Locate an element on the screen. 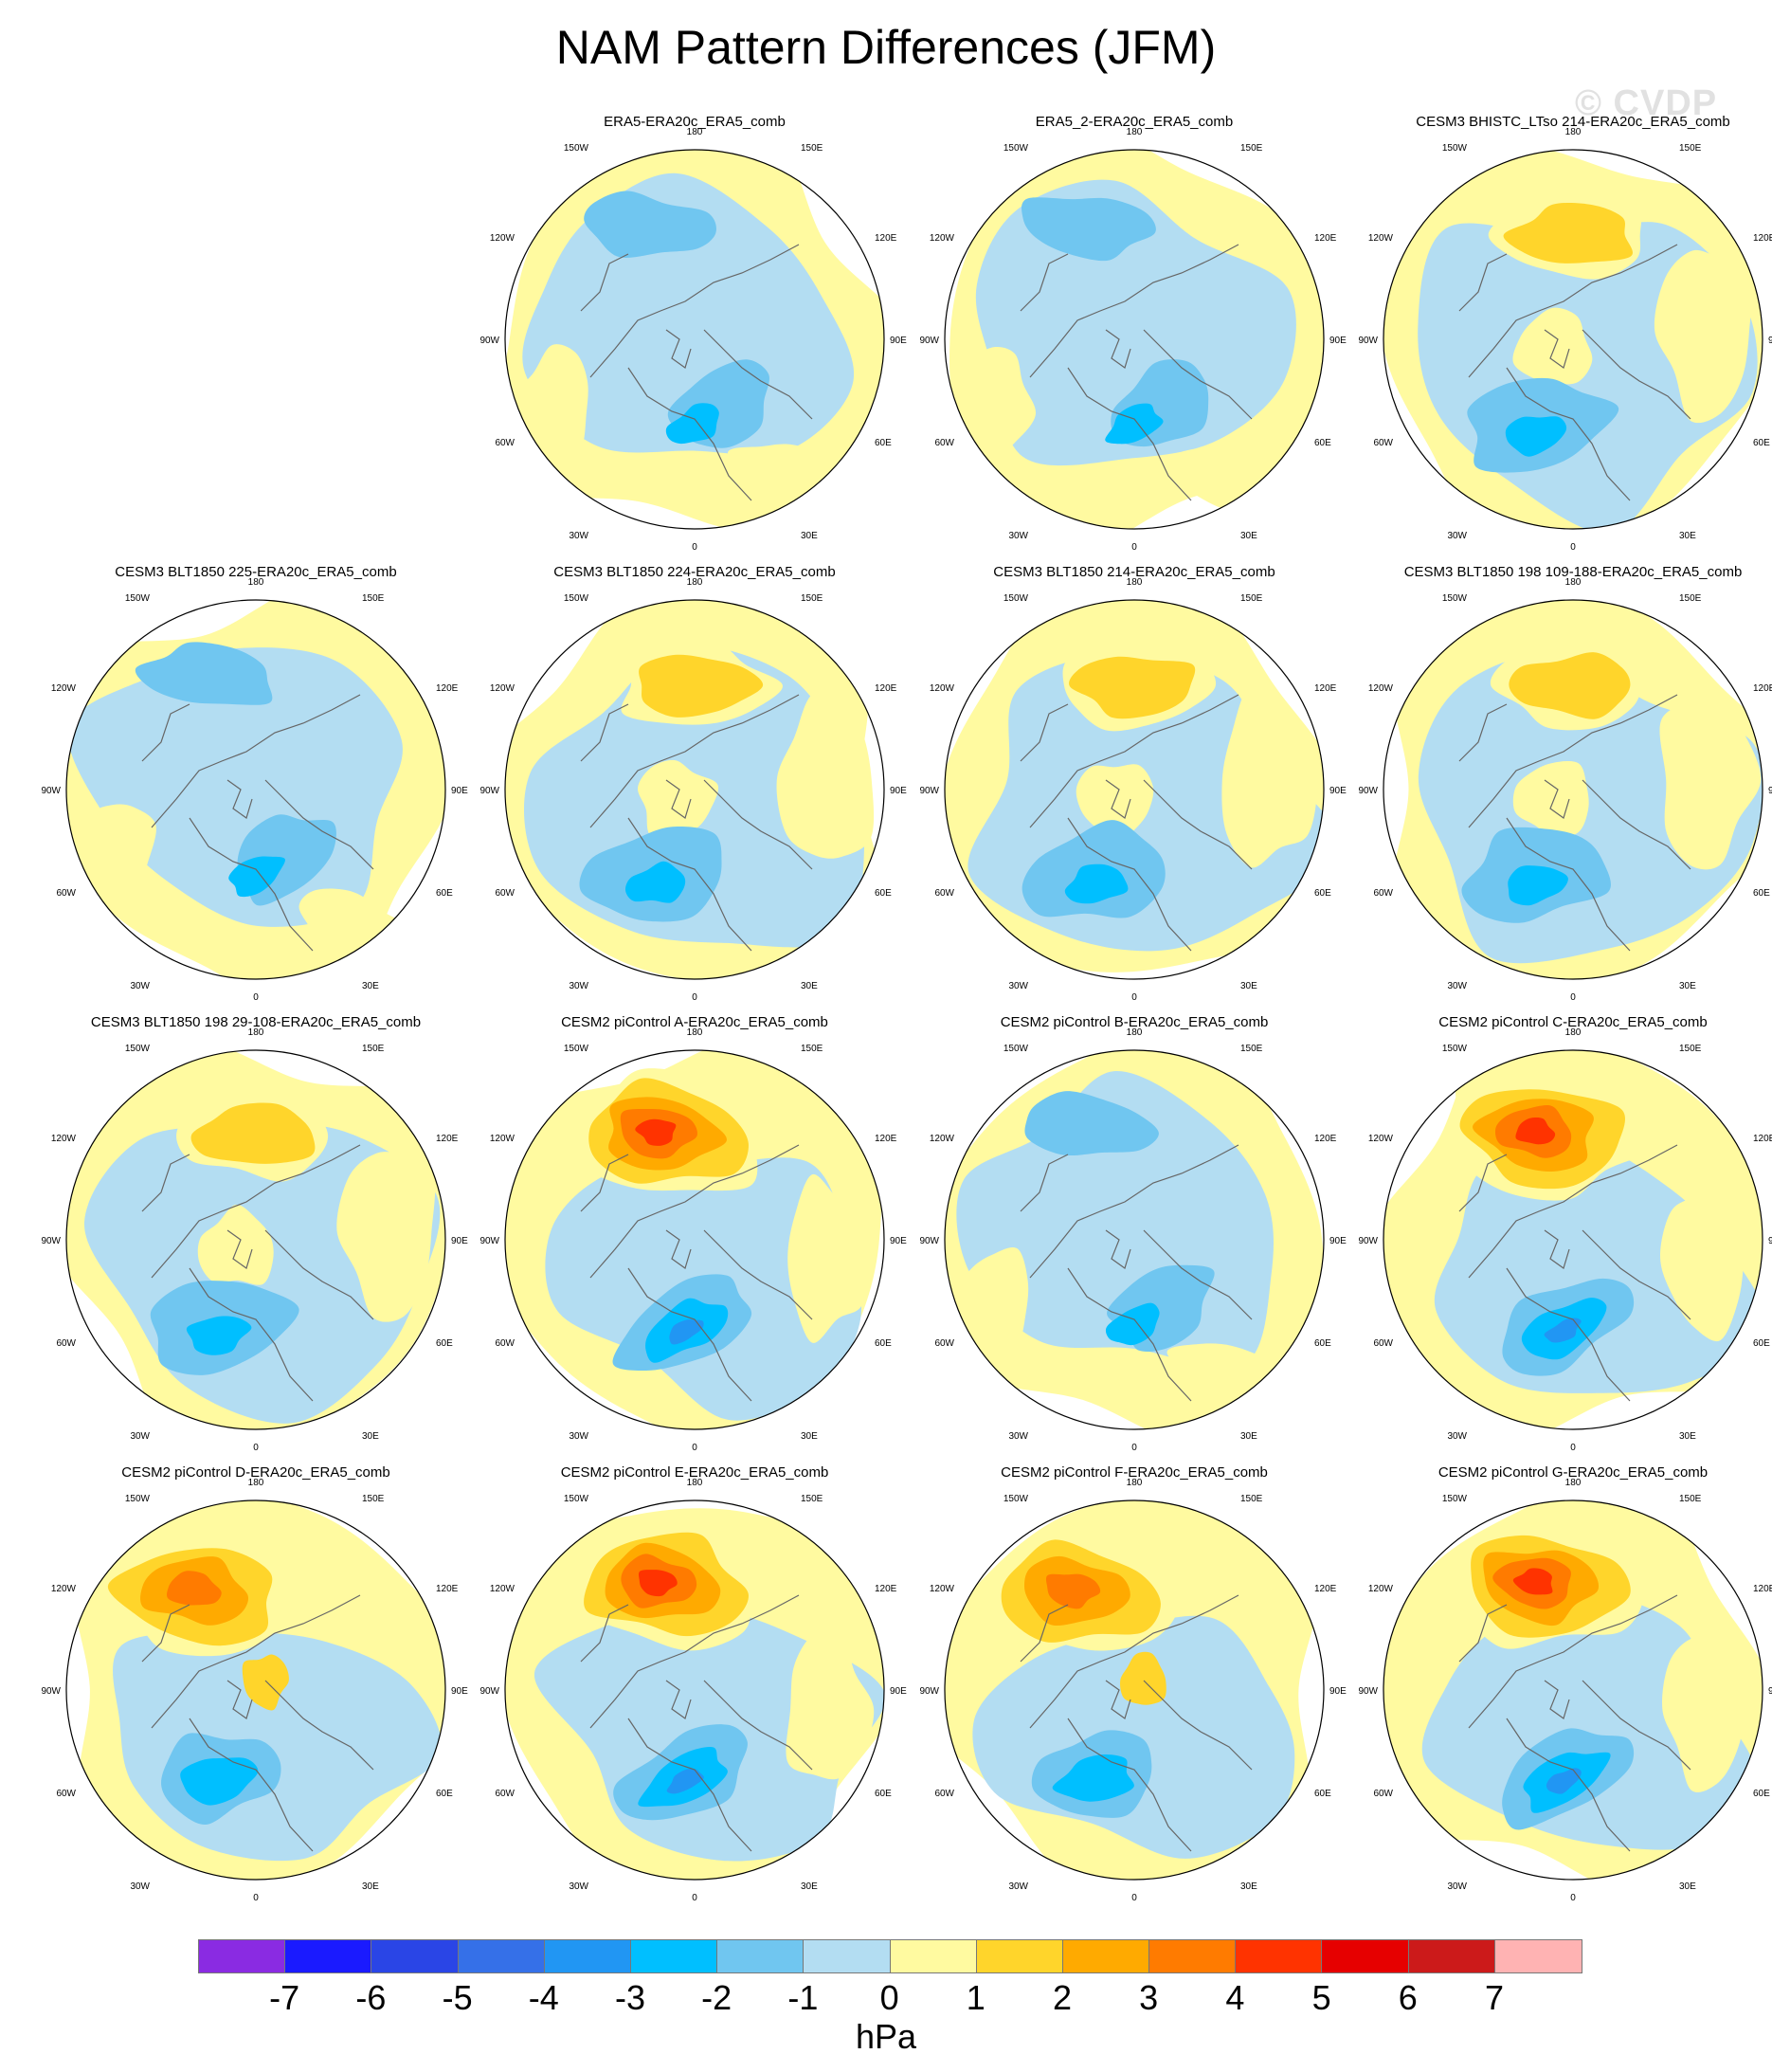 The width and height of the screenshot is (1772, 2072). colorbar-tick-label: -6 is located at coordinates (371, 1997).